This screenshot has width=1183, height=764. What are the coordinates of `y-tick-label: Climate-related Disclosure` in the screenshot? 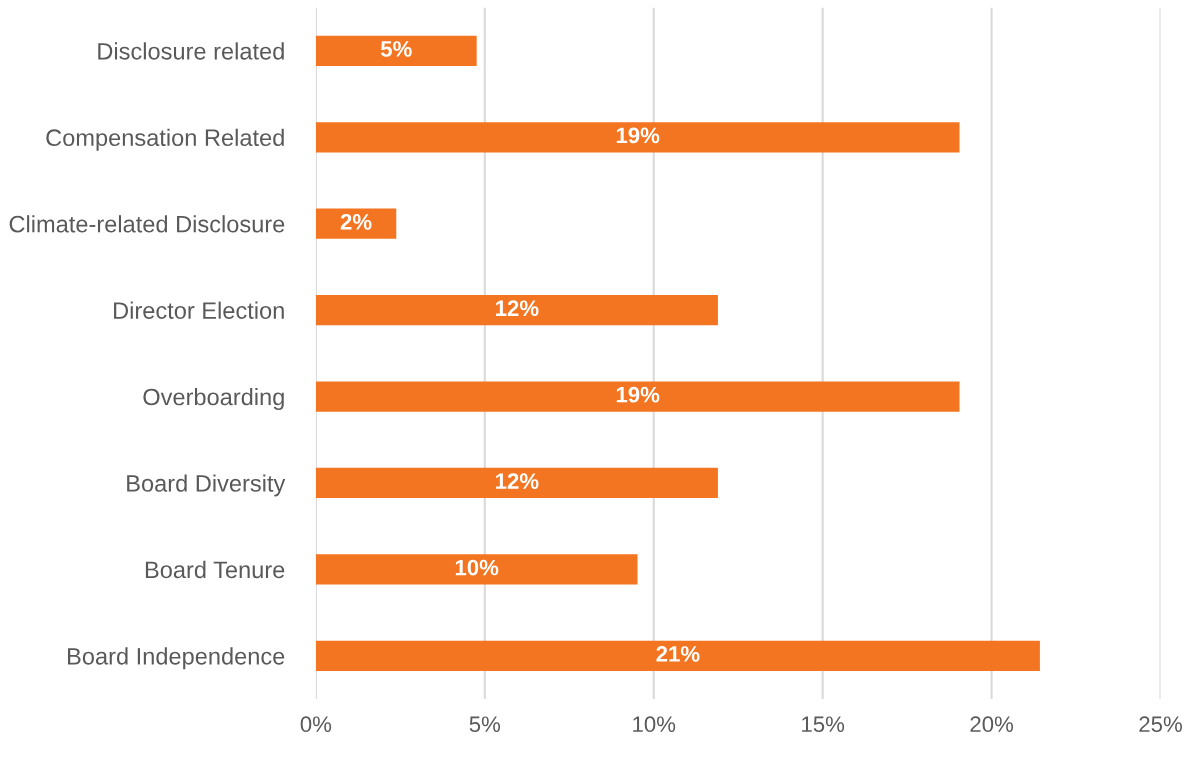 It's located at (147, 224).